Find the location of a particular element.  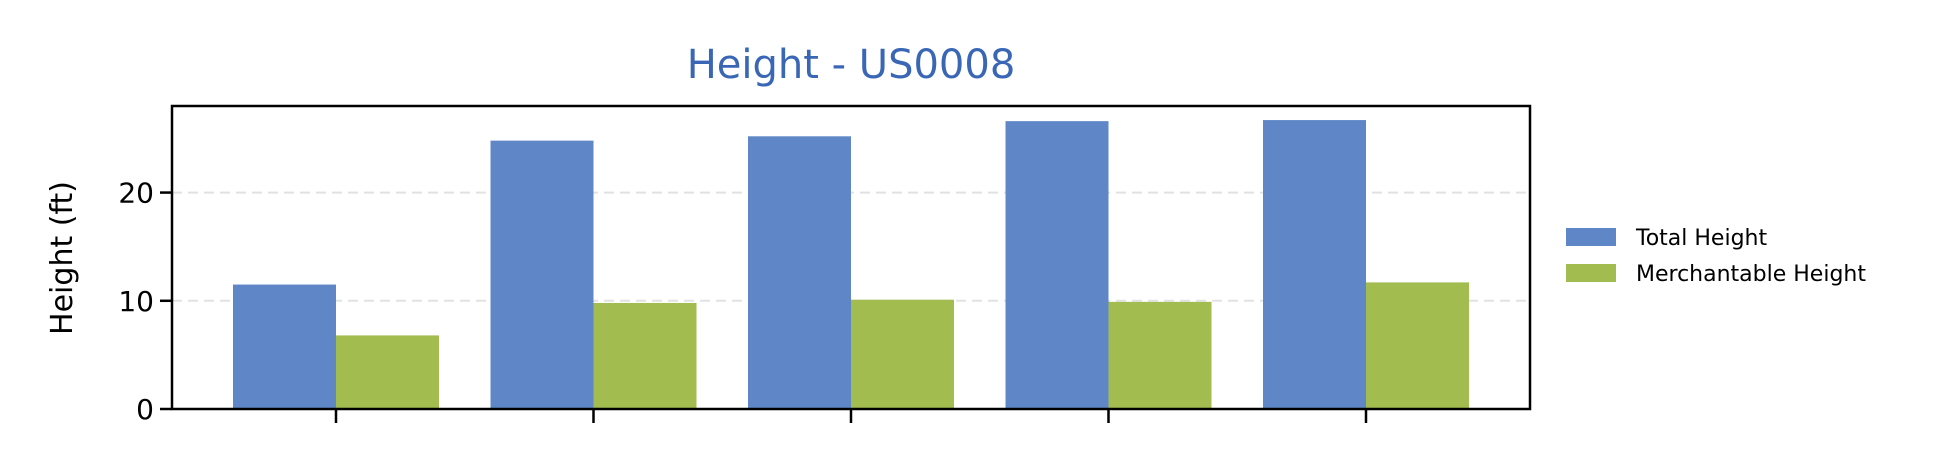

legend-label-0: Total Height is located at coordinates (1701, 238).